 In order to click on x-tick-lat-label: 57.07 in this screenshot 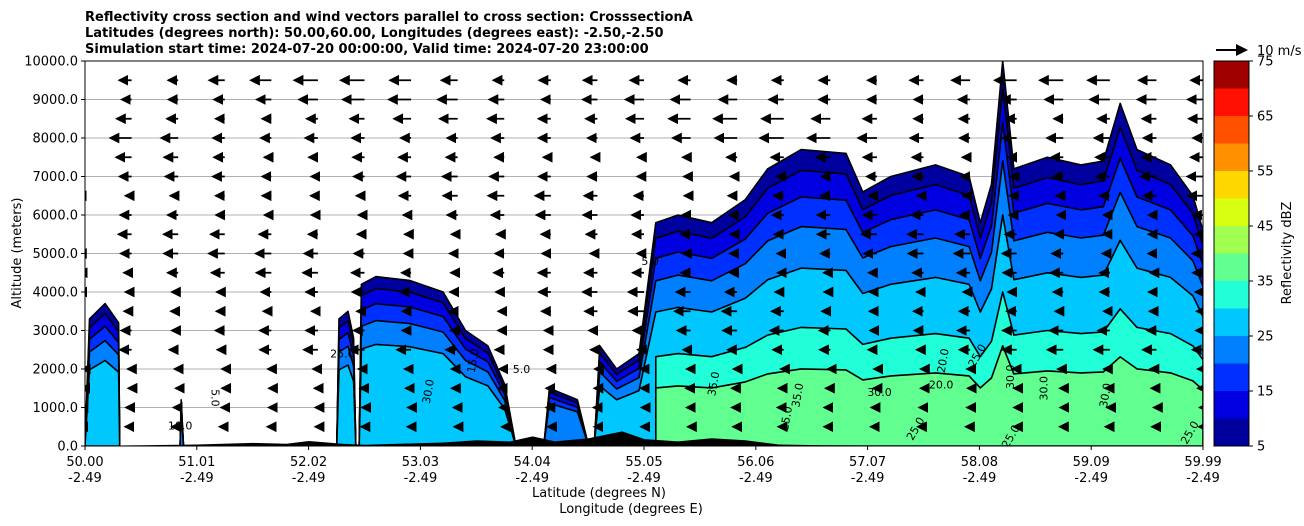, I will do `click(867, 462)`.